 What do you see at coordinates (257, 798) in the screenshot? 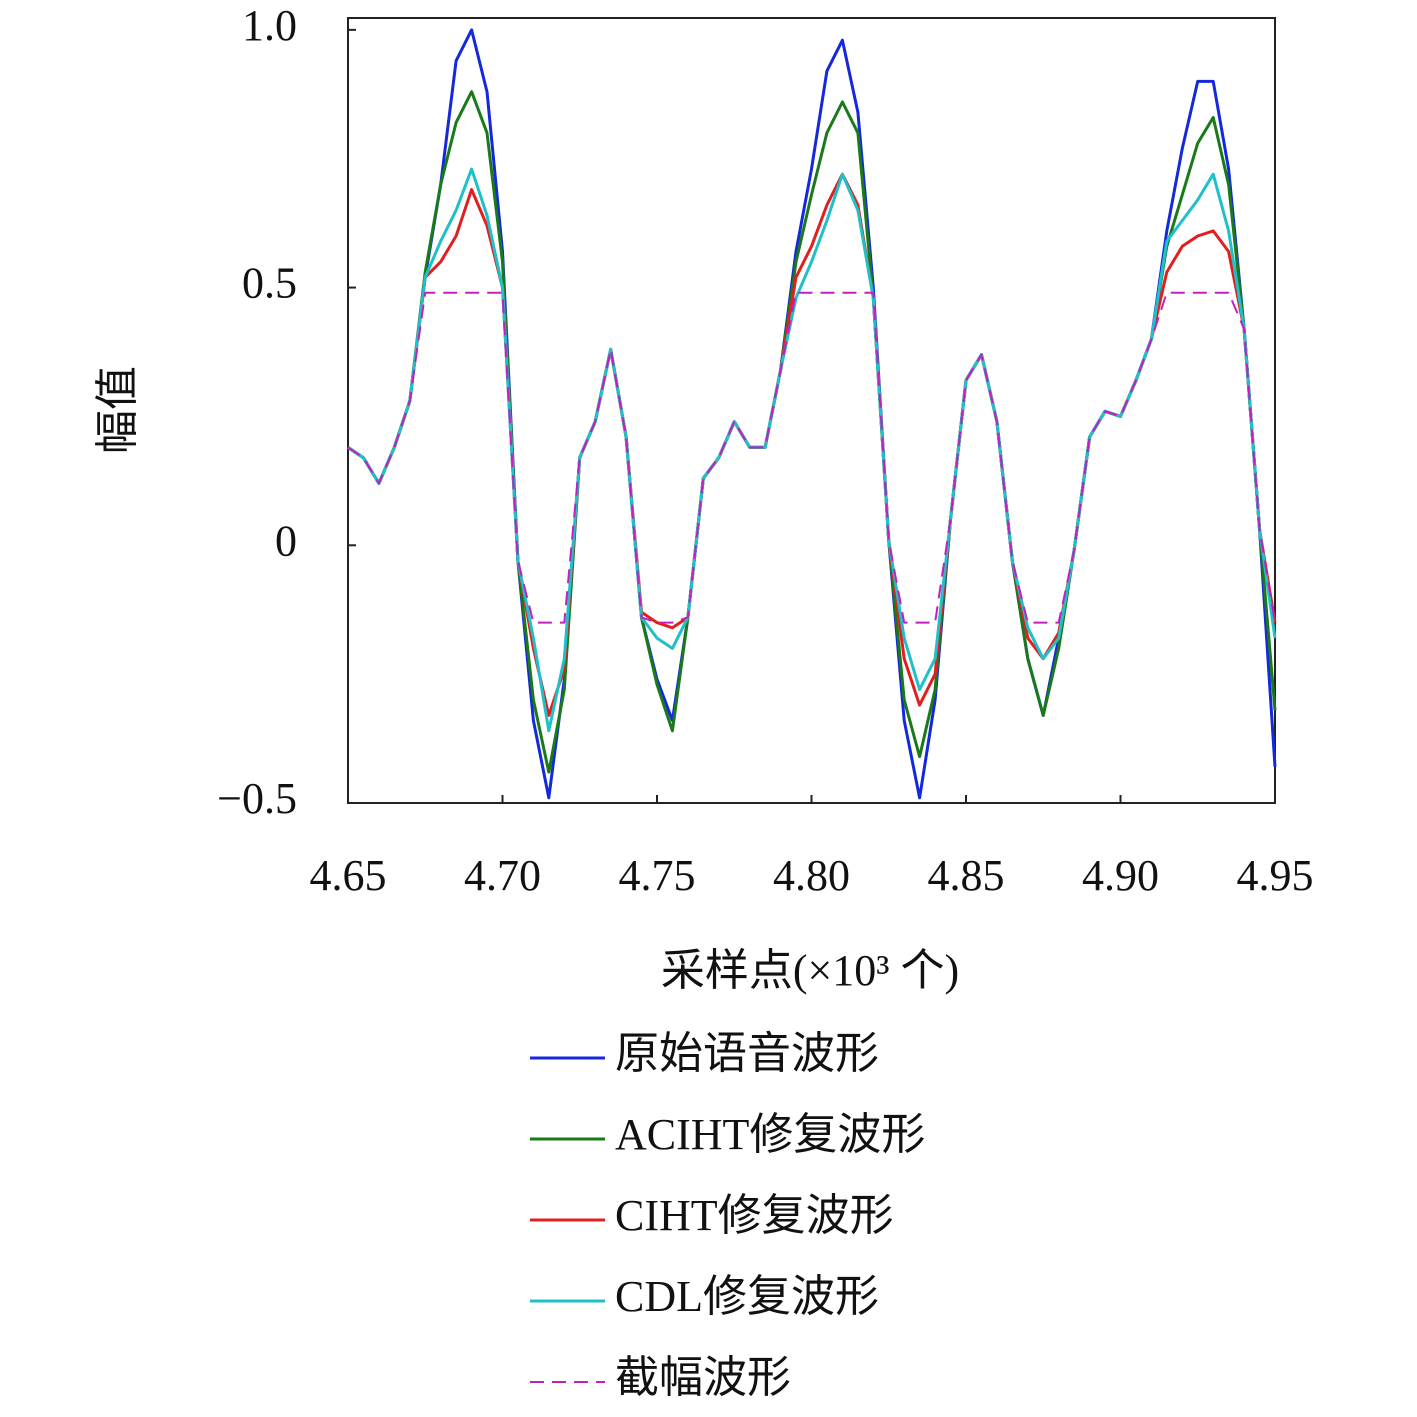
I see `y-tick-label: −0.5` at bounding box center [257, 798].